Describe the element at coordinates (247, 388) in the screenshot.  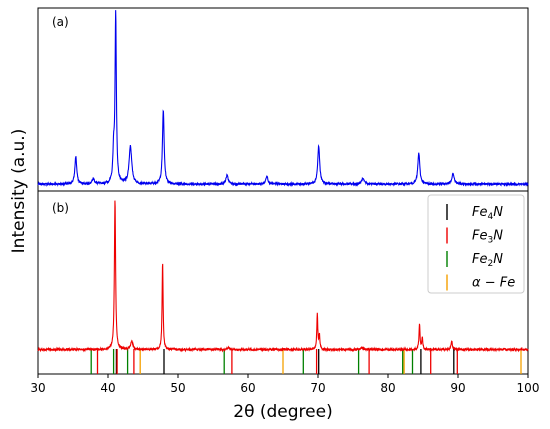
I see `x-tick-label-3: 60` at that location.